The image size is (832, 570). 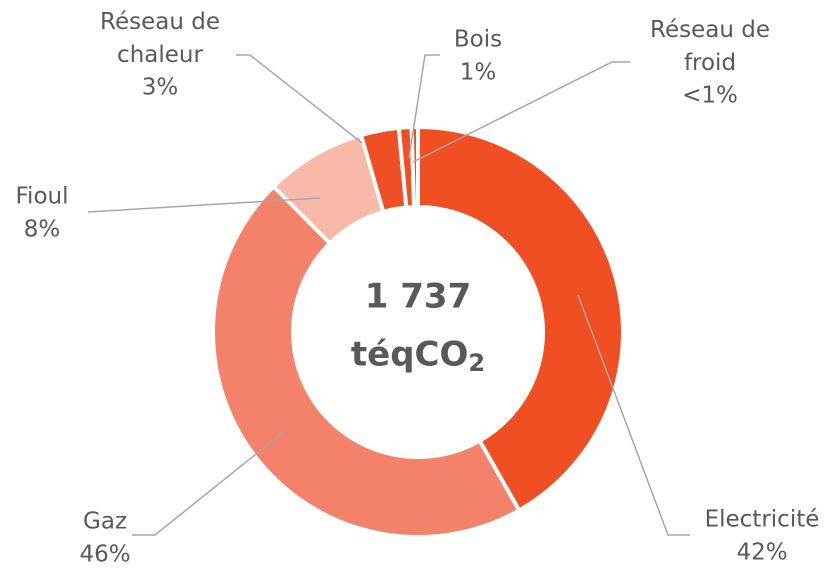 I want to click on slice-value-label: 8%, so click(x=42, y=230).